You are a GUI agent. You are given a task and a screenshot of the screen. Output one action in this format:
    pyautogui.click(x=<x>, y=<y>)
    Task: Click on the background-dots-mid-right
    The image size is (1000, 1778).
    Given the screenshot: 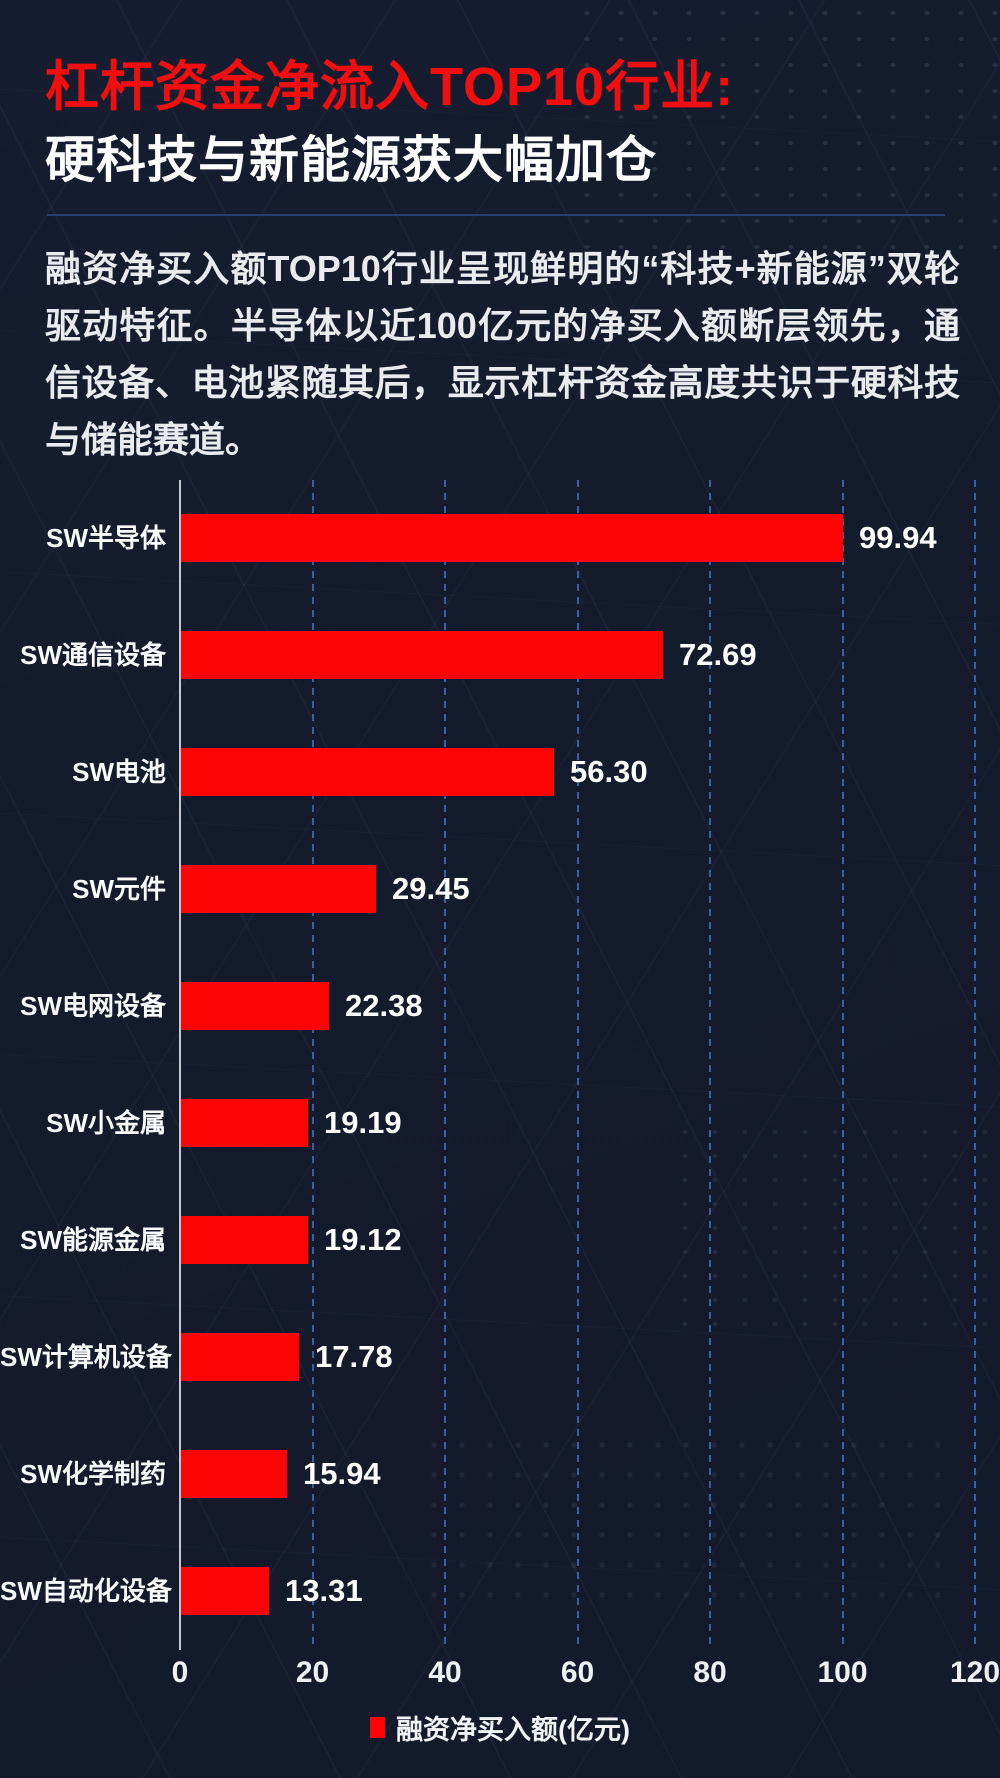 What is the action you would take?
    pyautogui.click(x=835, y=1225)
    